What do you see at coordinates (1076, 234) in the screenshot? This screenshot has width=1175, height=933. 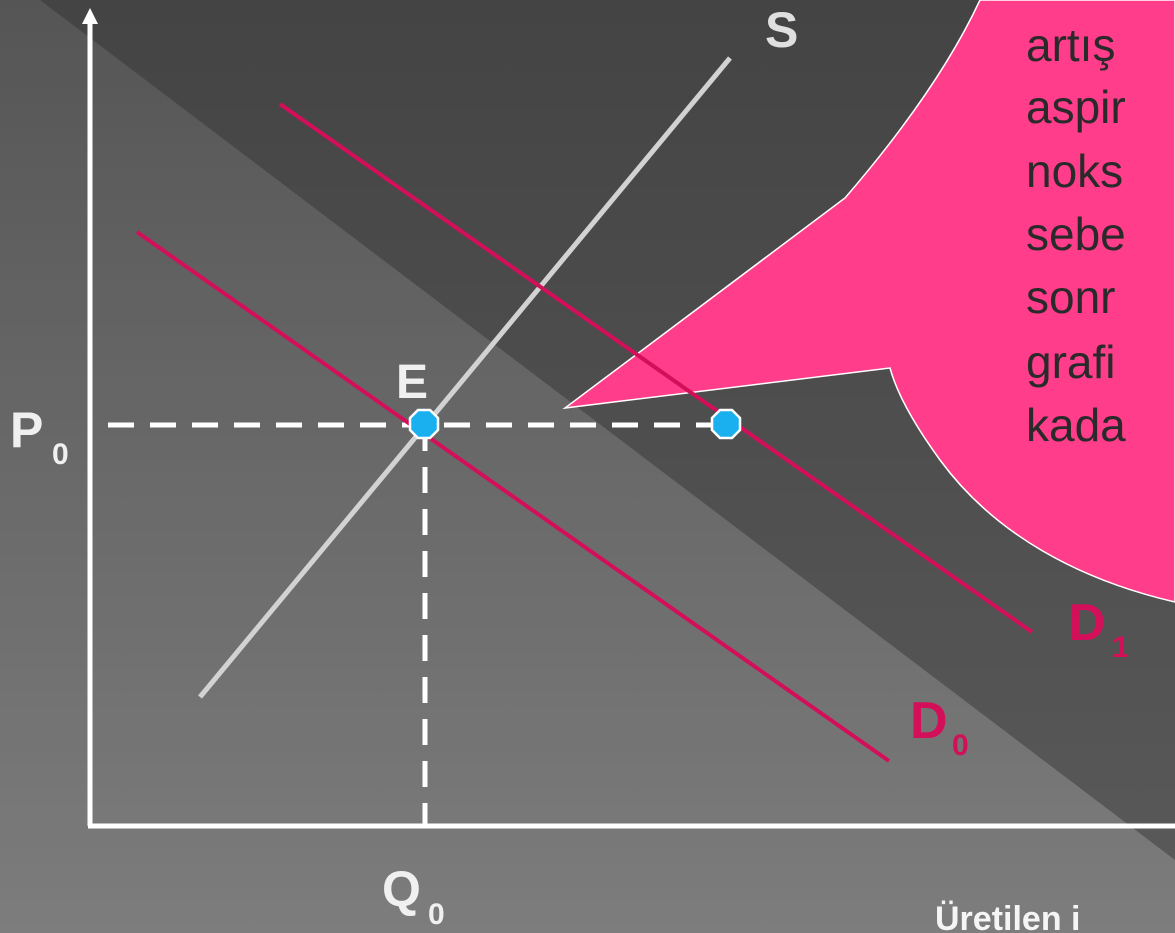 I see `callout-line: sebe` at bounding box center [1076, 234].